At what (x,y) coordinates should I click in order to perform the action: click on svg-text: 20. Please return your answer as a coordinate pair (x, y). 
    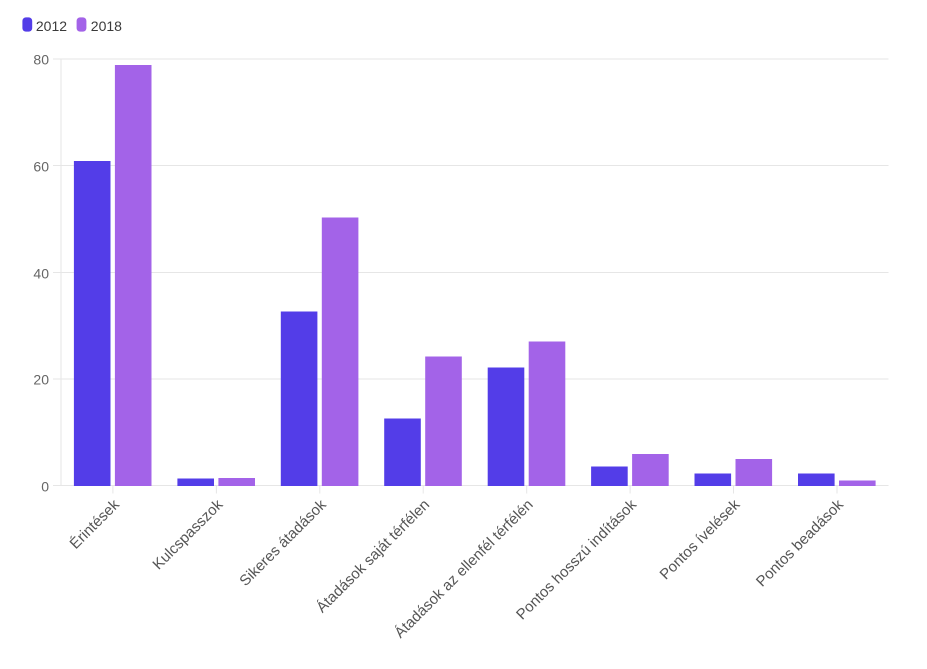
    Looking at the image, I should click on (41, 380).